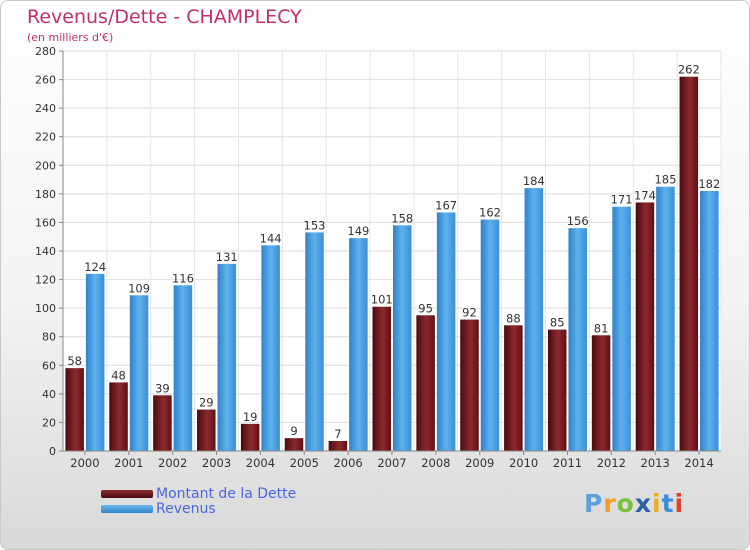  Describe the element at coordinates (45, 51) in the screenshot. I see `y-tick-label: 280` at that location.